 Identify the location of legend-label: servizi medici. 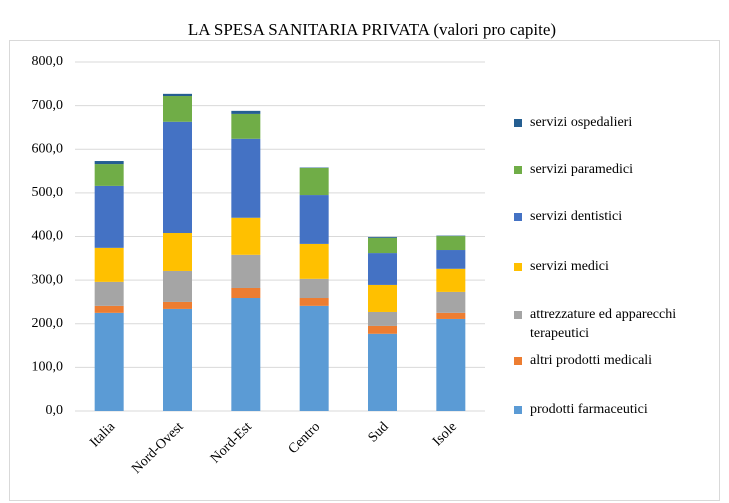
(569, 266).